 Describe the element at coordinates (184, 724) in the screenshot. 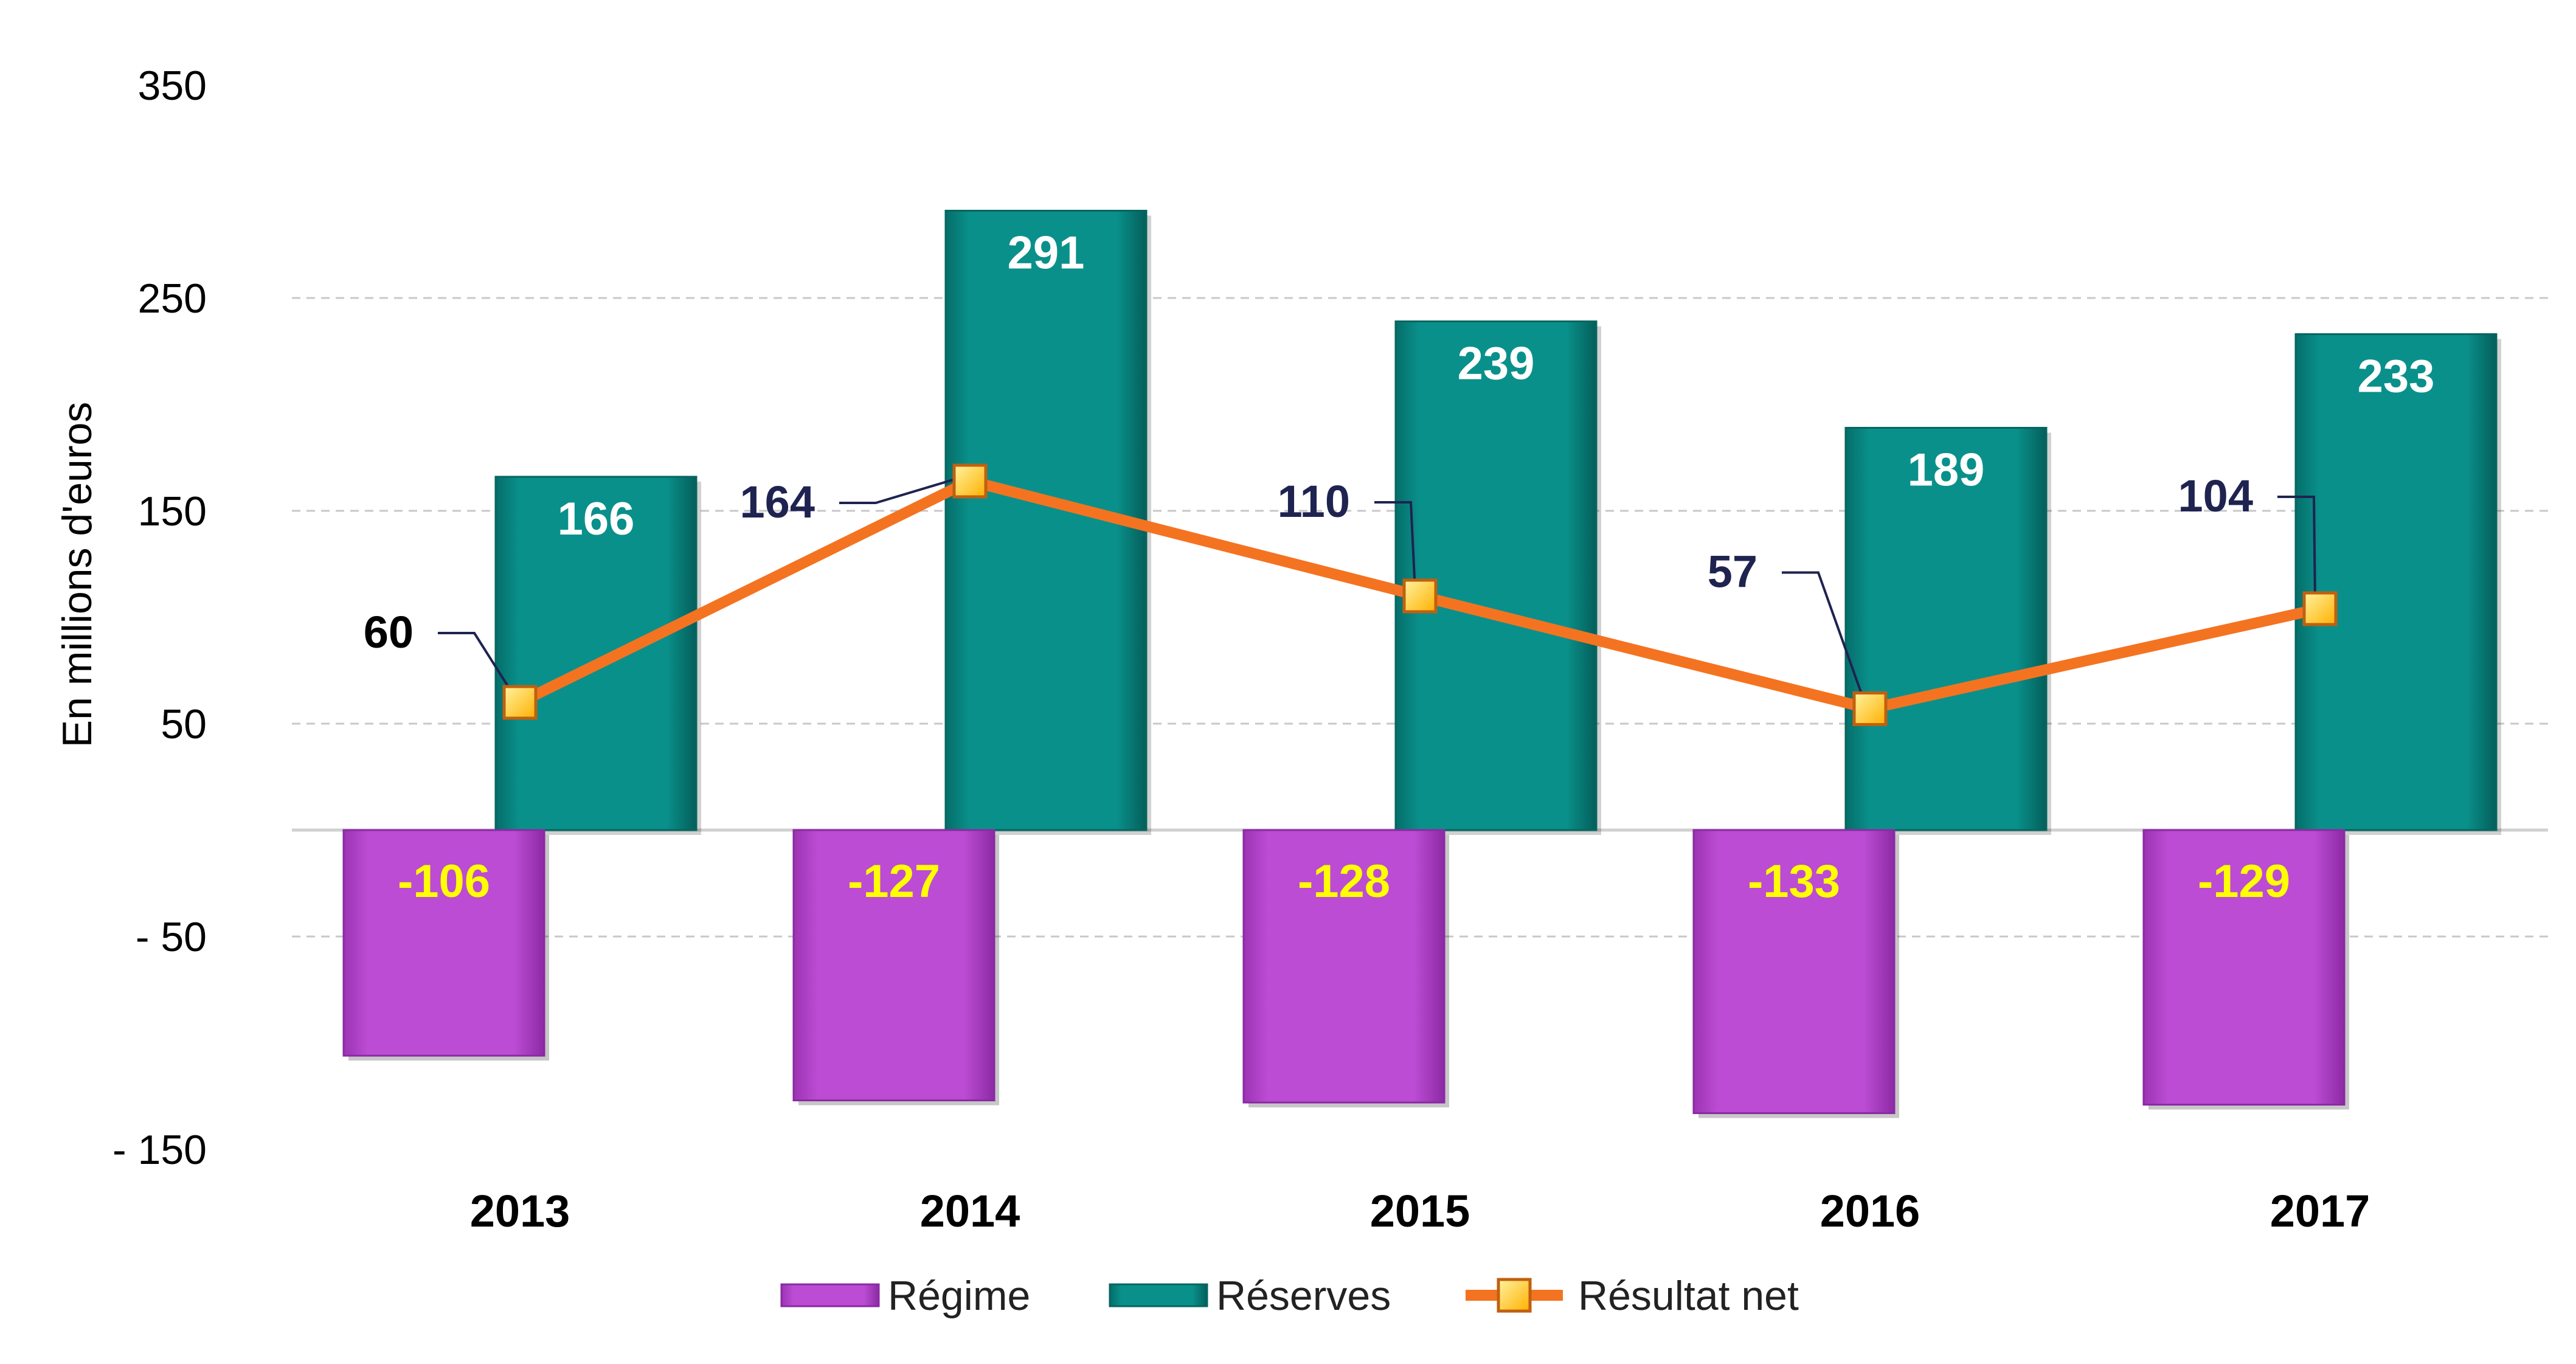

I see `y-tick-label: 50` at that location.